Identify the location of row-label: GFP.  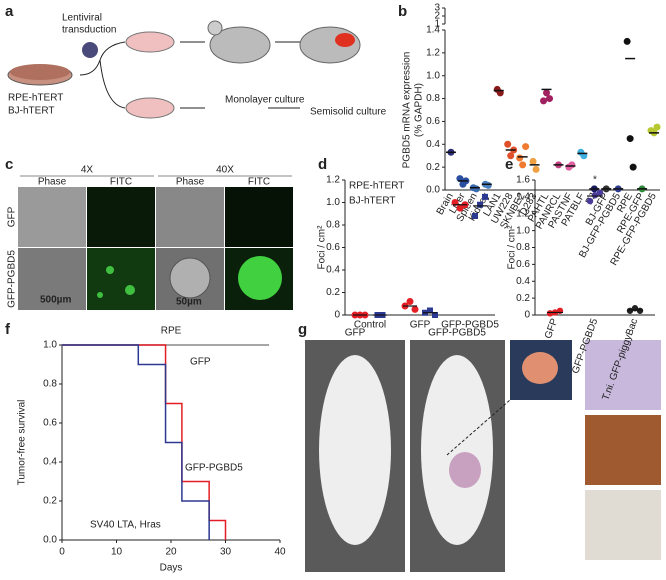
(12, 216).